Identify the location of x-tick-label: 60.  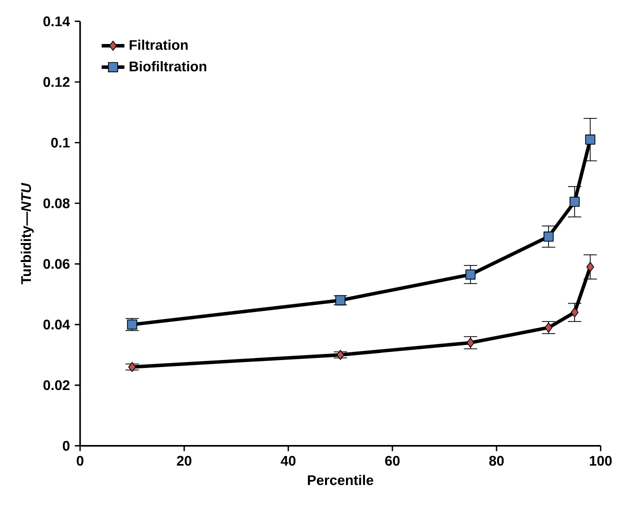
(392, 461).